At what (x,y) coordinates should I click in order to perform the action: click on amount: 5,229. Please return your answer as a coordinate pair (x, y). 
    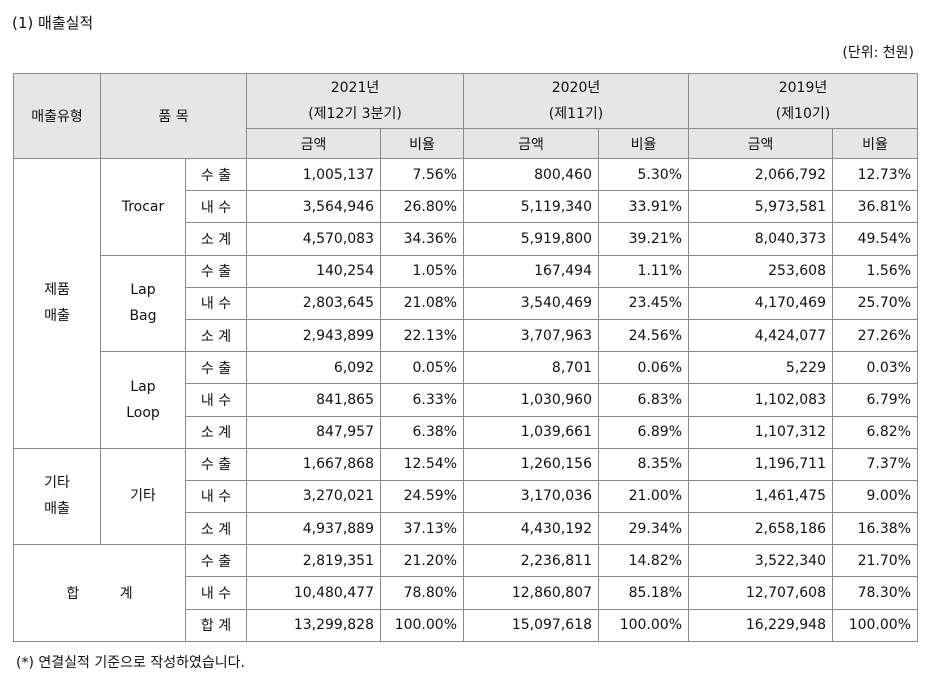
    Looking at the image, I should click on (760, 368).